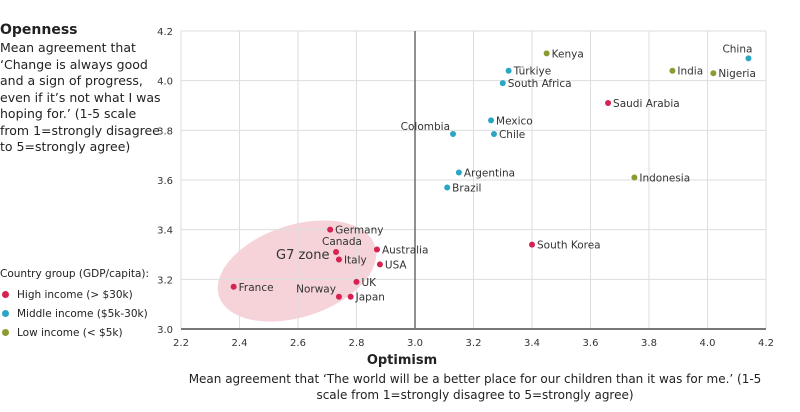 This screenshot has width=800, height=412. What do you see at coordinates (356, 281) in the screenshot?
I see `data-point-uk` at bounding box center [356, 281].